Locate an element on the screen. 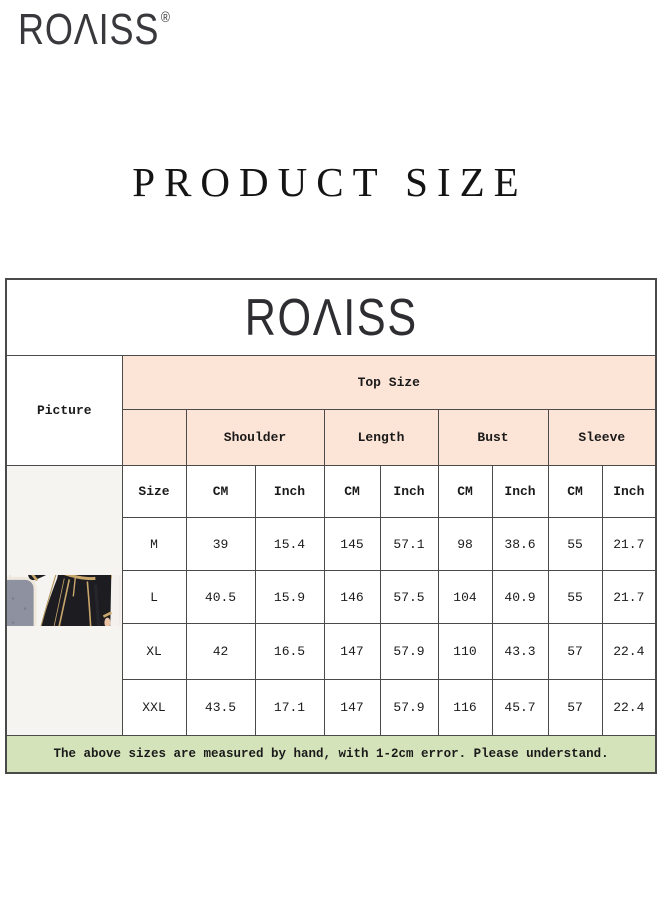  size-label: L is located at coordinates (154, 597).